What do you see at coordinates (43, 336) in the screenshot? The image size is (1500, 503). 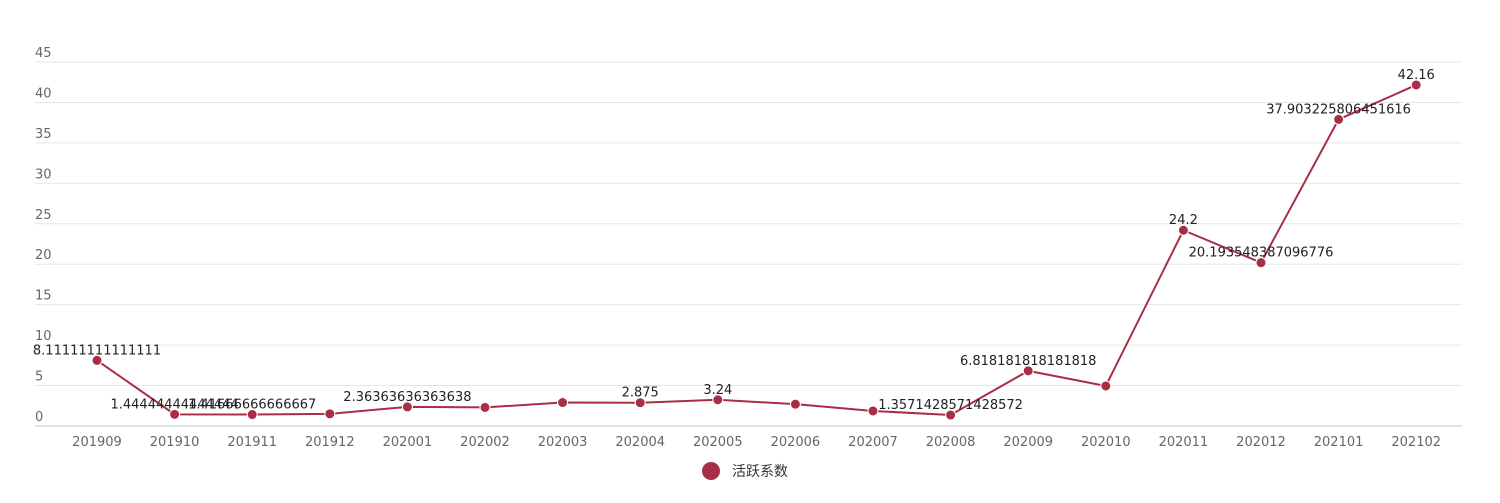 I see `y-tick-label: 10` at bounding box center [43, 336].